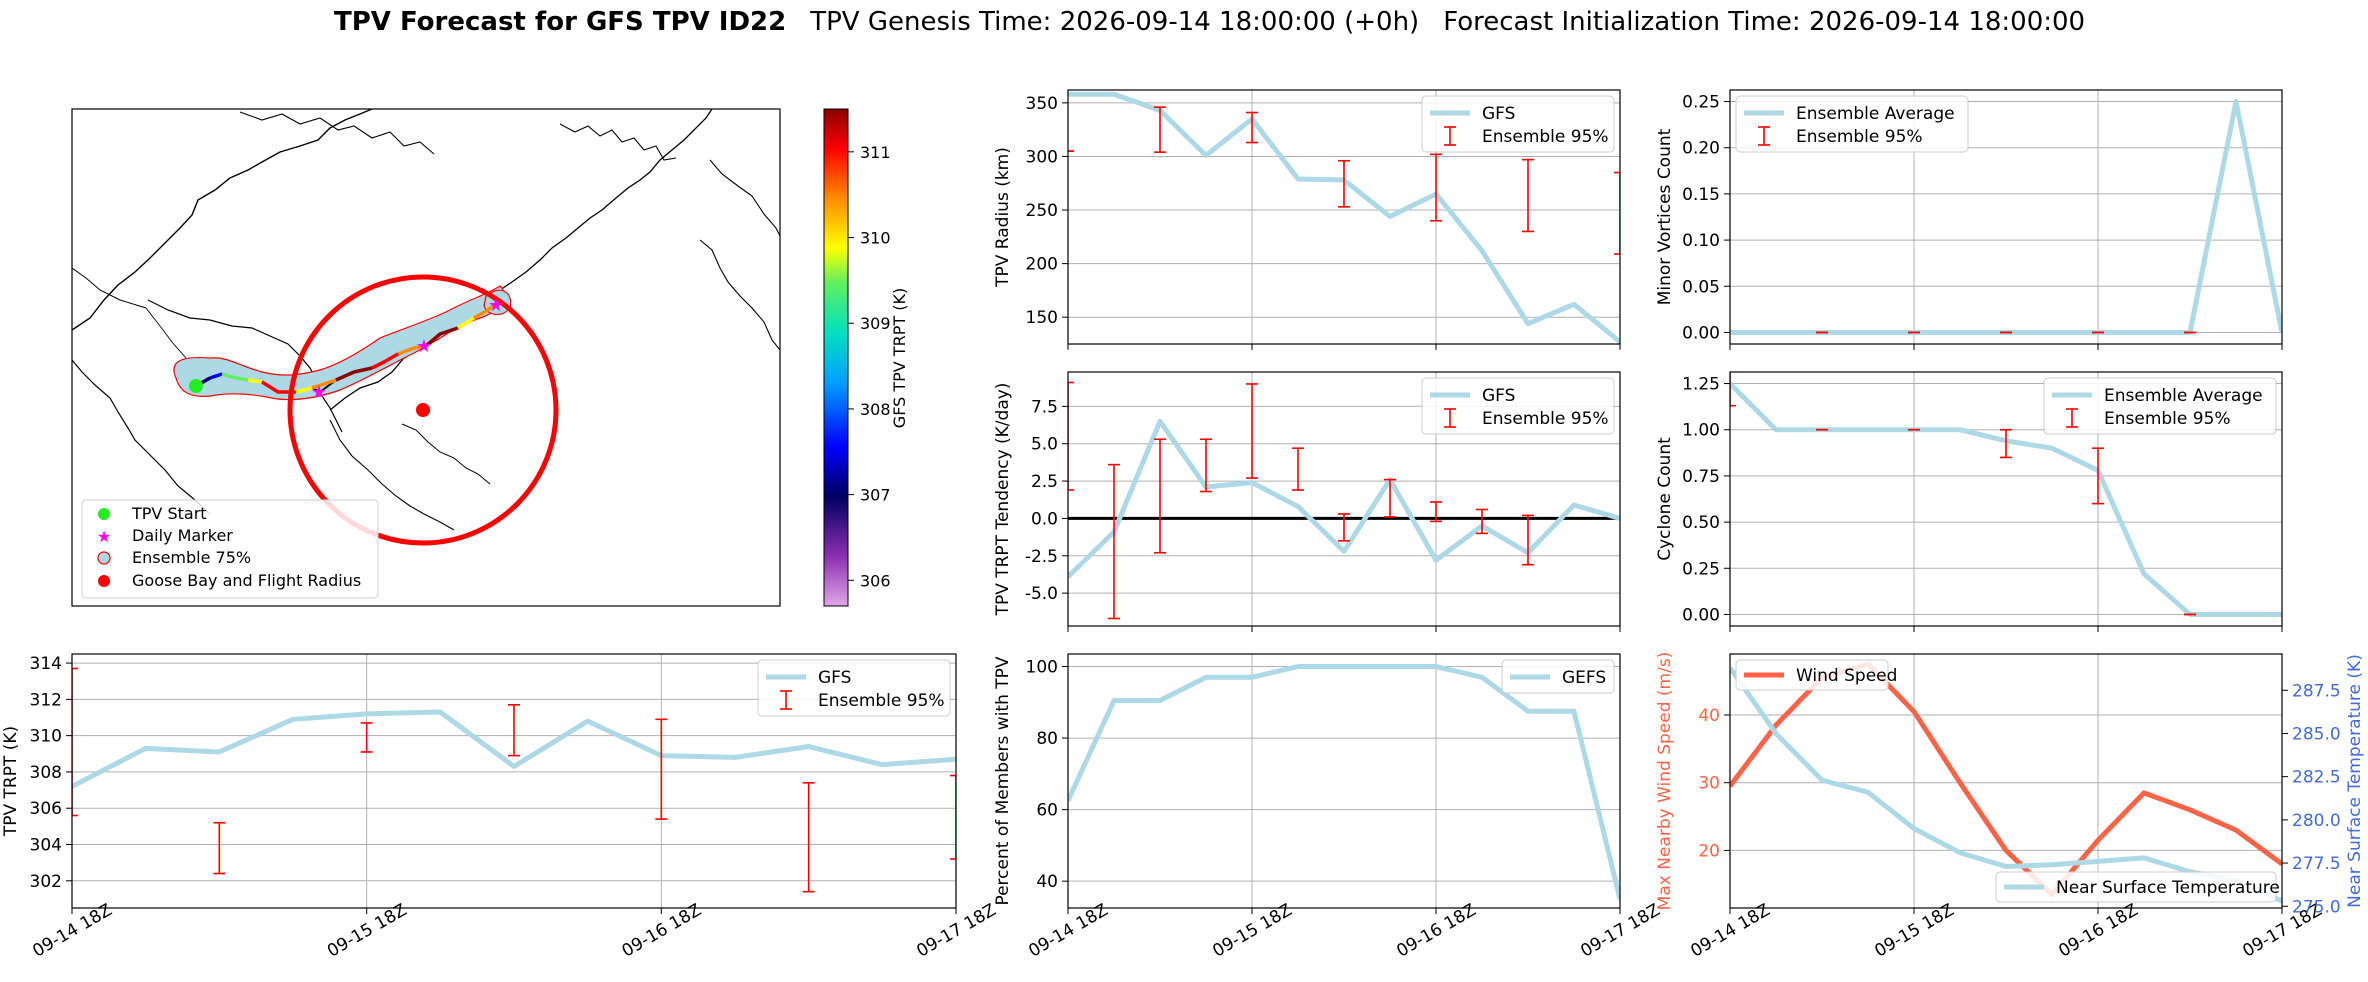 This screenshot has width=2368, height=982. I want to click on y-axis-label: TPV TRPT (K), so click(11, 781).